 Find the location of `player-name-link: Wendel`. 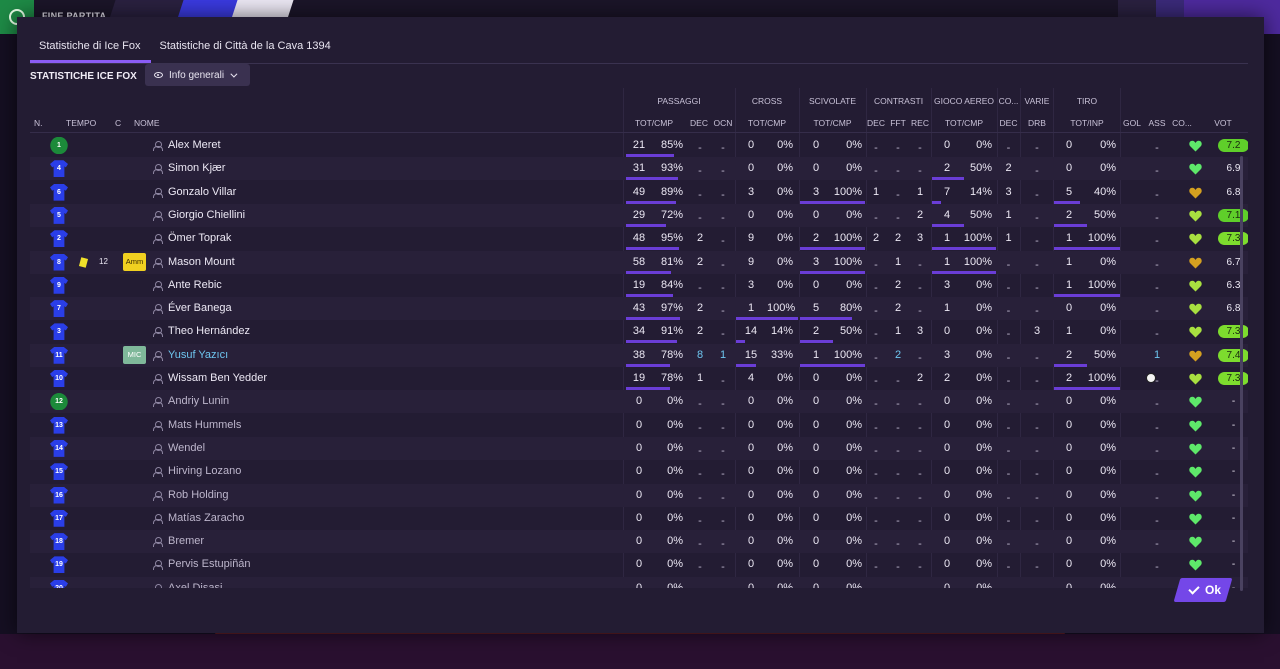

player-name-link: Wendel is located at coordinates (187, 447).